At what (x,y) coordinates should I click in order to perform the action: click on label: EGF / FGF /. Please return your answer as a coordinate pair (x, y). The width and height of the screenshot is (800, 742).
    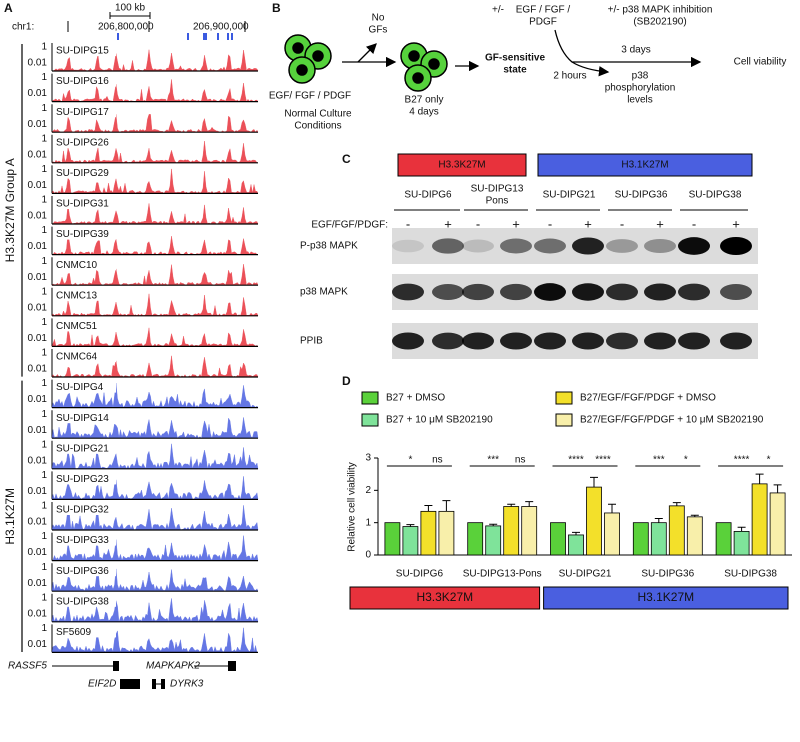
    Looking at the image, I should click on (543, 10).